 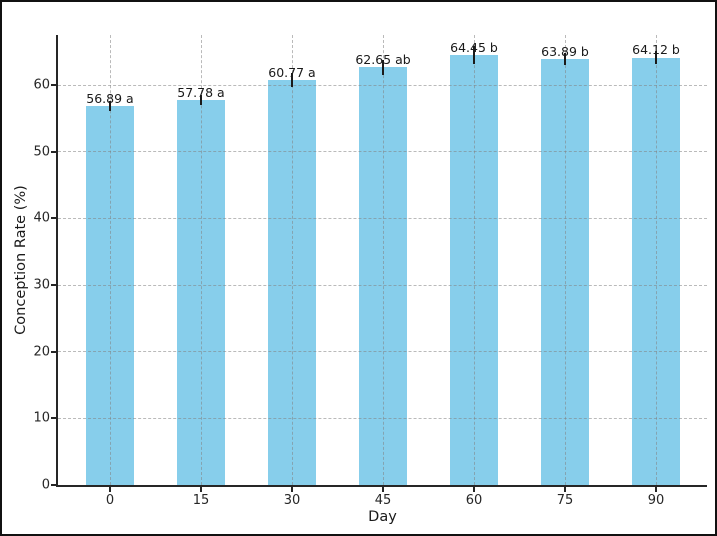 What do you see at coordinates (565, 51) in the screenshot?
I see `bar-value-label: 63.89 b` at bounding box center [565, 51].